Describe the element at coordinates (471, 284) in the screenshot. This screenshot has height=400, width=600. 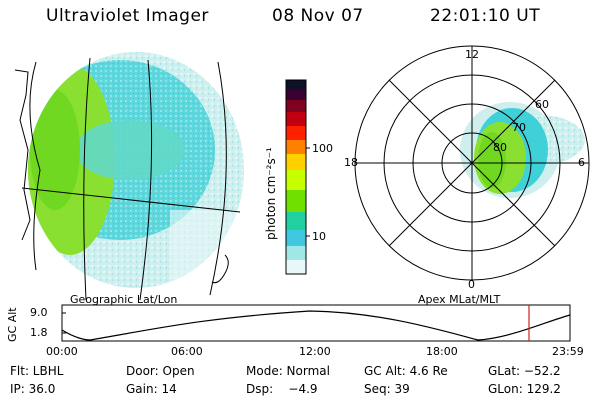
I see `polar-hour-0: 0` at that location.